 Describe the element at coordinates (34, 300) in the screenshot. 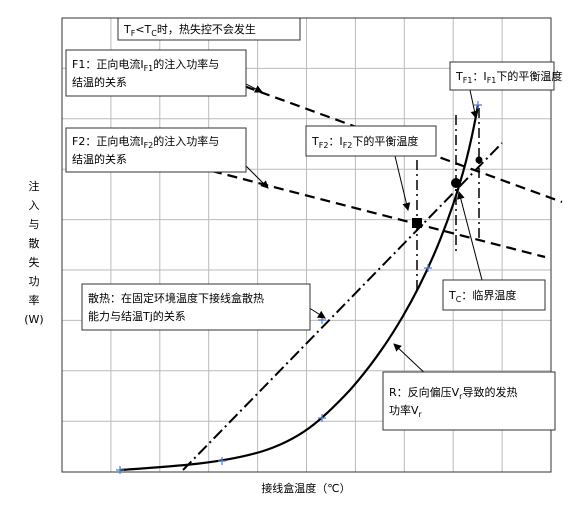

I see `y-axis-label: 率` at that location.